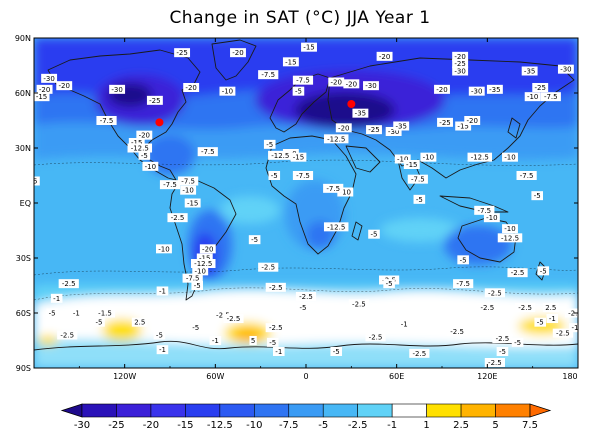  Describe the element at coordinates (460, 71) in the screenshot. I see `contour-label: -30` at that location.